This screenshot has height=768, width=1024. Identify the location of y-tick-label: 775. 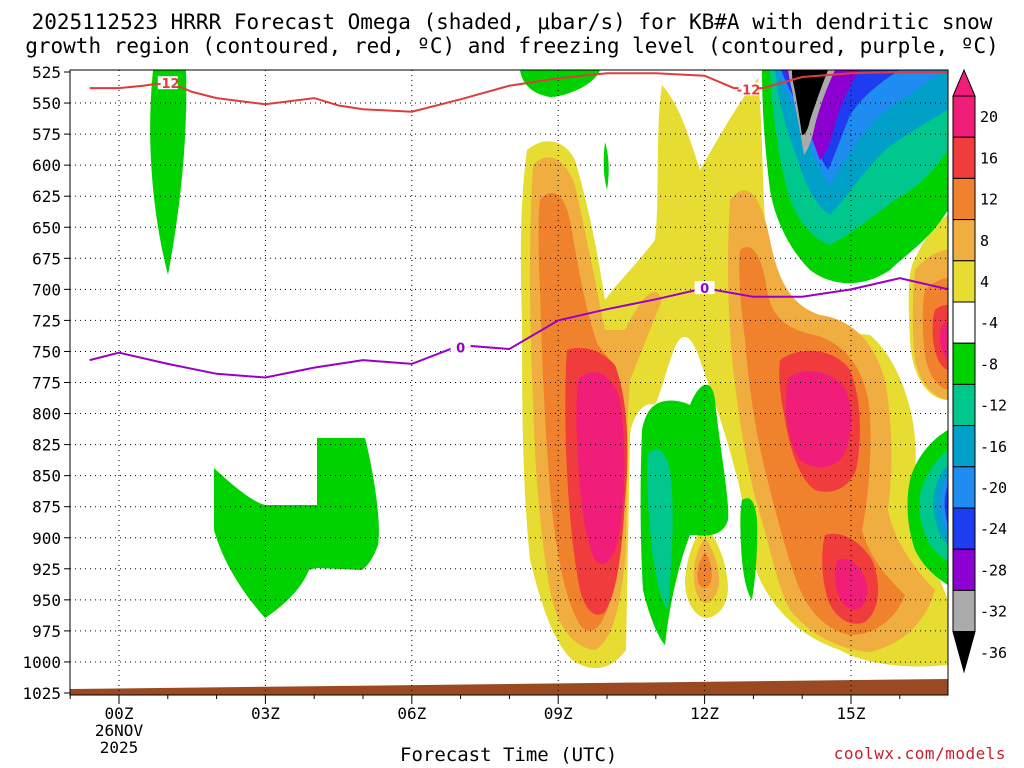
(46, 383).